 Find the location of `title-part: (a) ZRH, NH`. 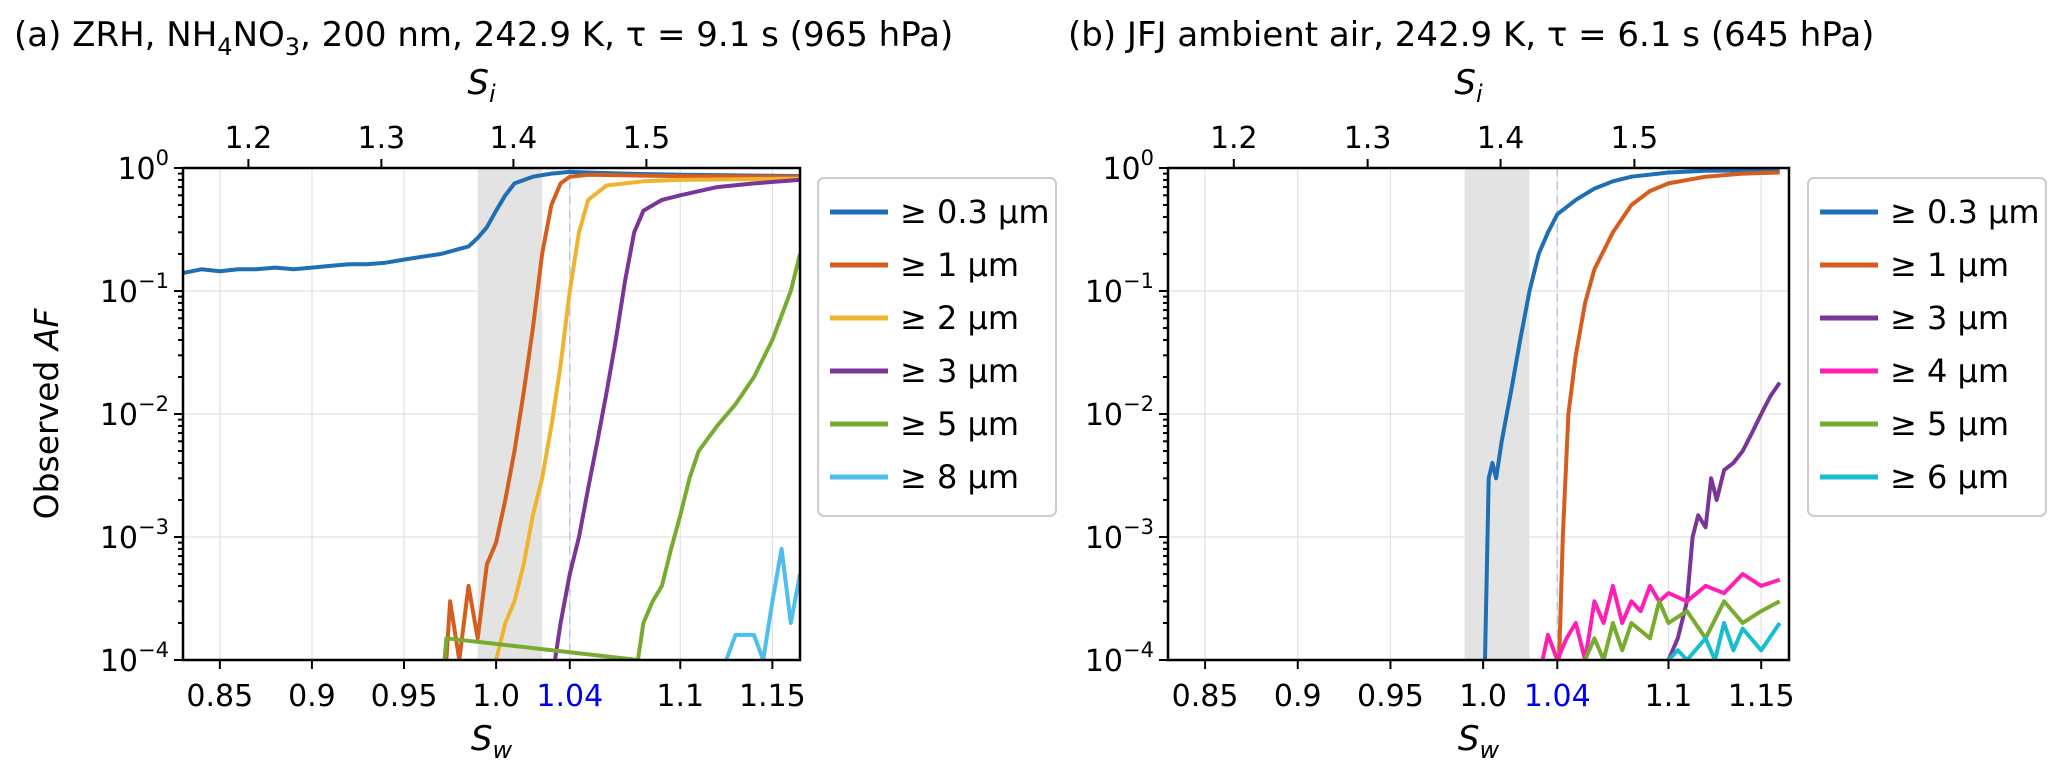

title-part: (a) ZRH, NH is located at coordinates (115, 35).